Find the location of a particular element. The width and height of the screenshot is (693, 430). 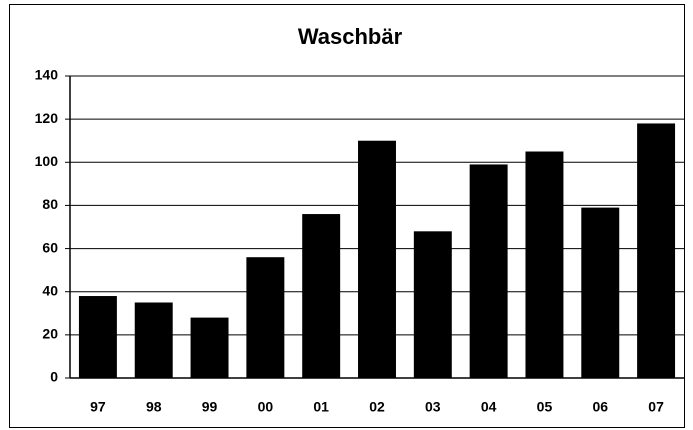

x-tick-label: 03 is located at coordinates (433, 407).